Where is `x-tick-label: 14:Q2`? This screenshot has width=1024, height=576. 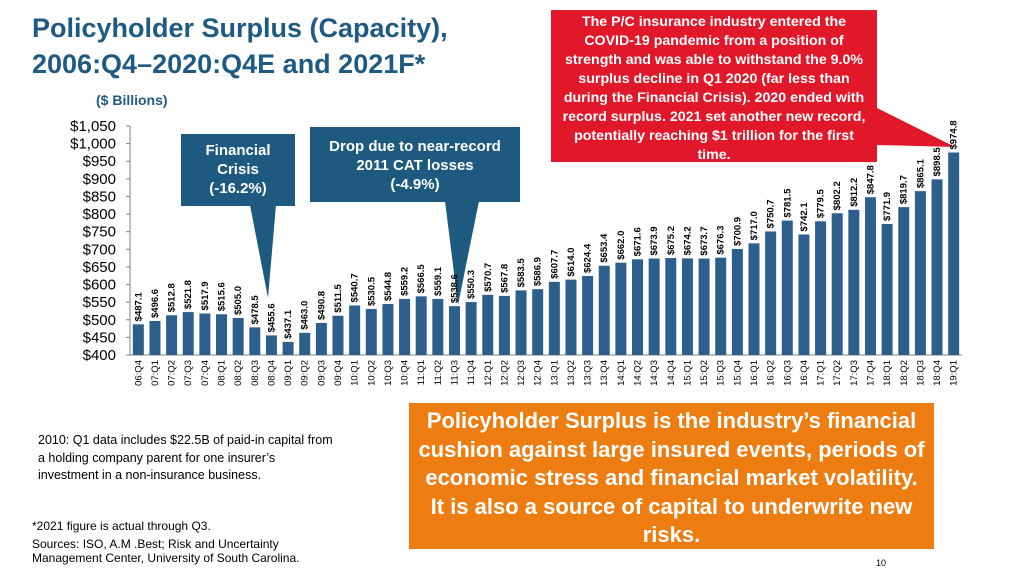
x-tick-label: 14:Q2 is located at coordinates (638, 373).